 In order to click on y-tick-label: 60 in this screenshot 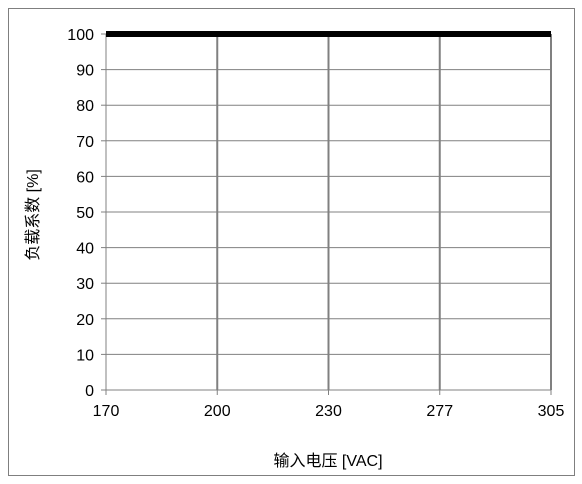, I will do `click(85, 177)`.